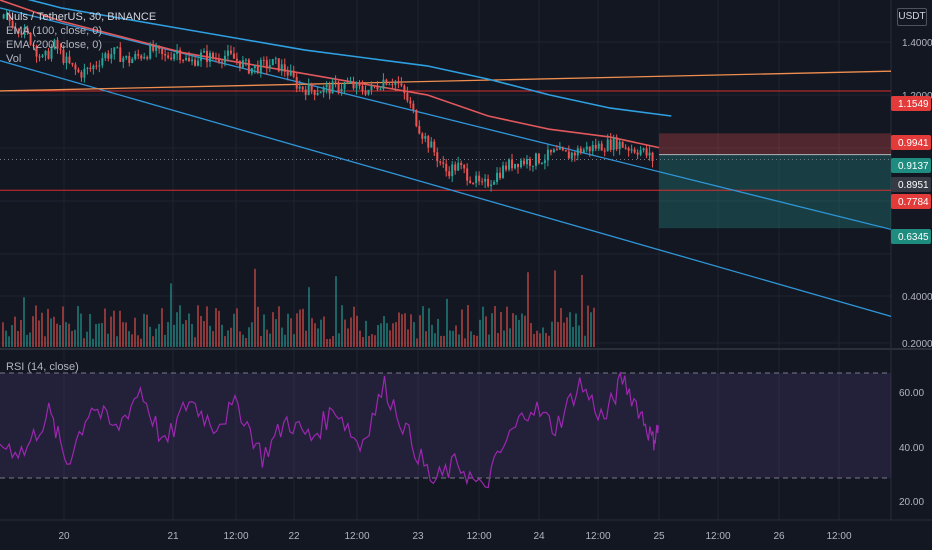  Describe the element at coordinates (911, 448) in the screenshot. I see `rsi-tick-label: 40.00` at that location.